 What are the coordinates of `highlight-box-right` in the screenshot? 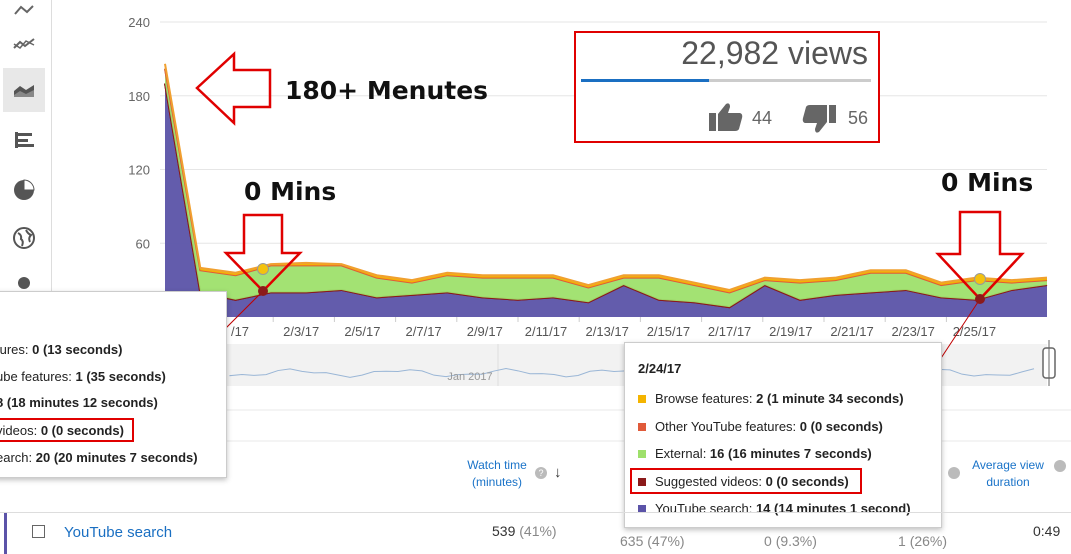 It's located at (746, 481).